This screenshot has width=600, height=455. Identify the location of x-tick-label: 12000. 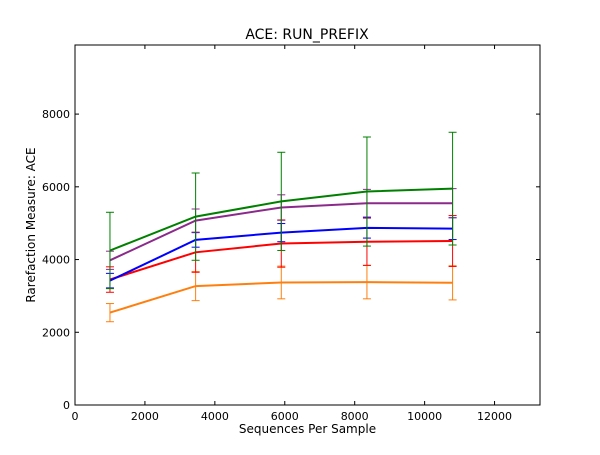
(494, 416).